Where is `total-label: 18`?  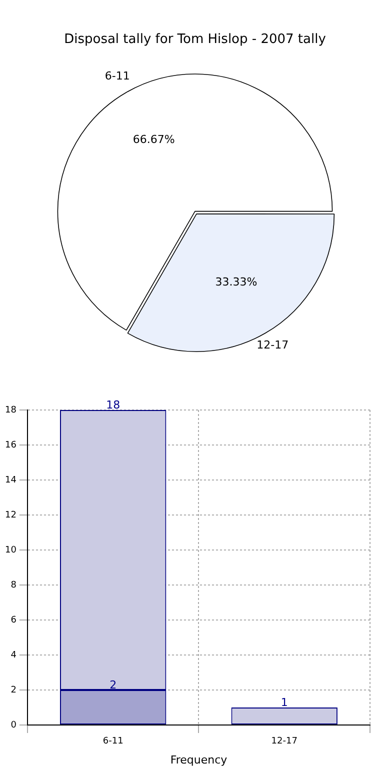 total-label: 18 is located at coordinates (113, 405).